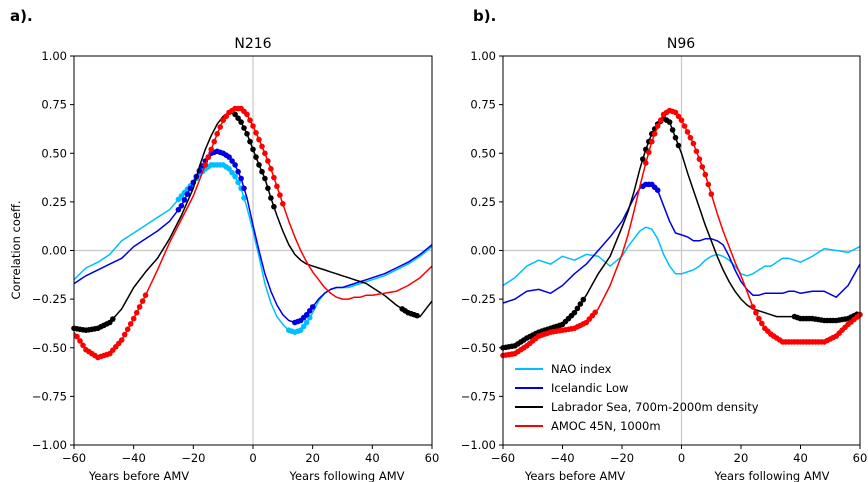 The width and height of the screenshot is (868, 482). What do you see at coordinates (49, 299) in the screenshot?
I see `y-tick-label: −0.25` at bounding box center [49, 299].